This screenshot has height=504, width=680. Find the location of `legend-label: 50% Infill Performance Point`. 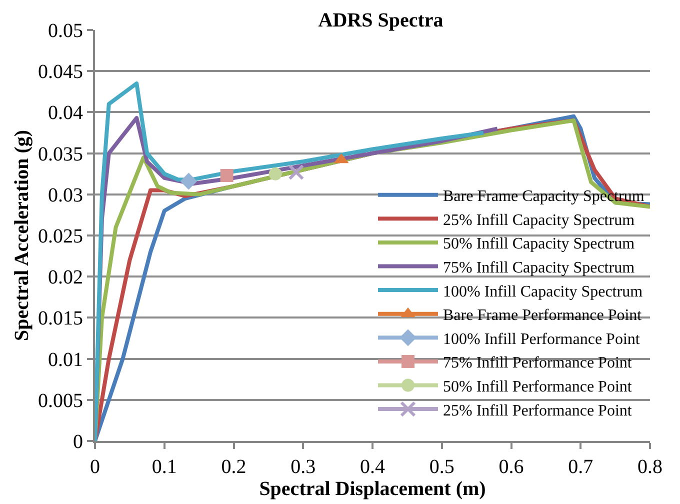

legend-label: 50% Infill Performance Point is located at coordinates (537, 387).